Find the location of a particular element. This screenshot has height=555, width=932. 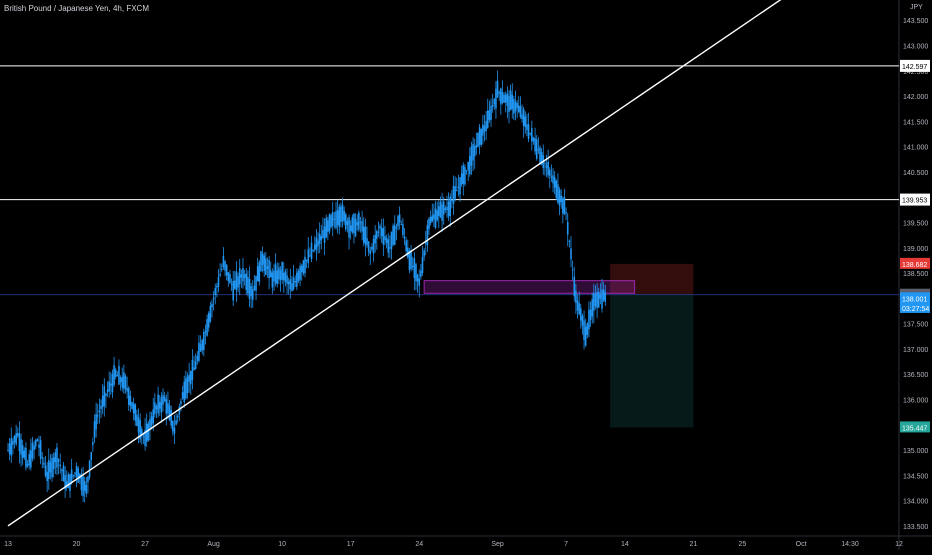

x-tick-label: 27 is located at coordinates (145, 544).